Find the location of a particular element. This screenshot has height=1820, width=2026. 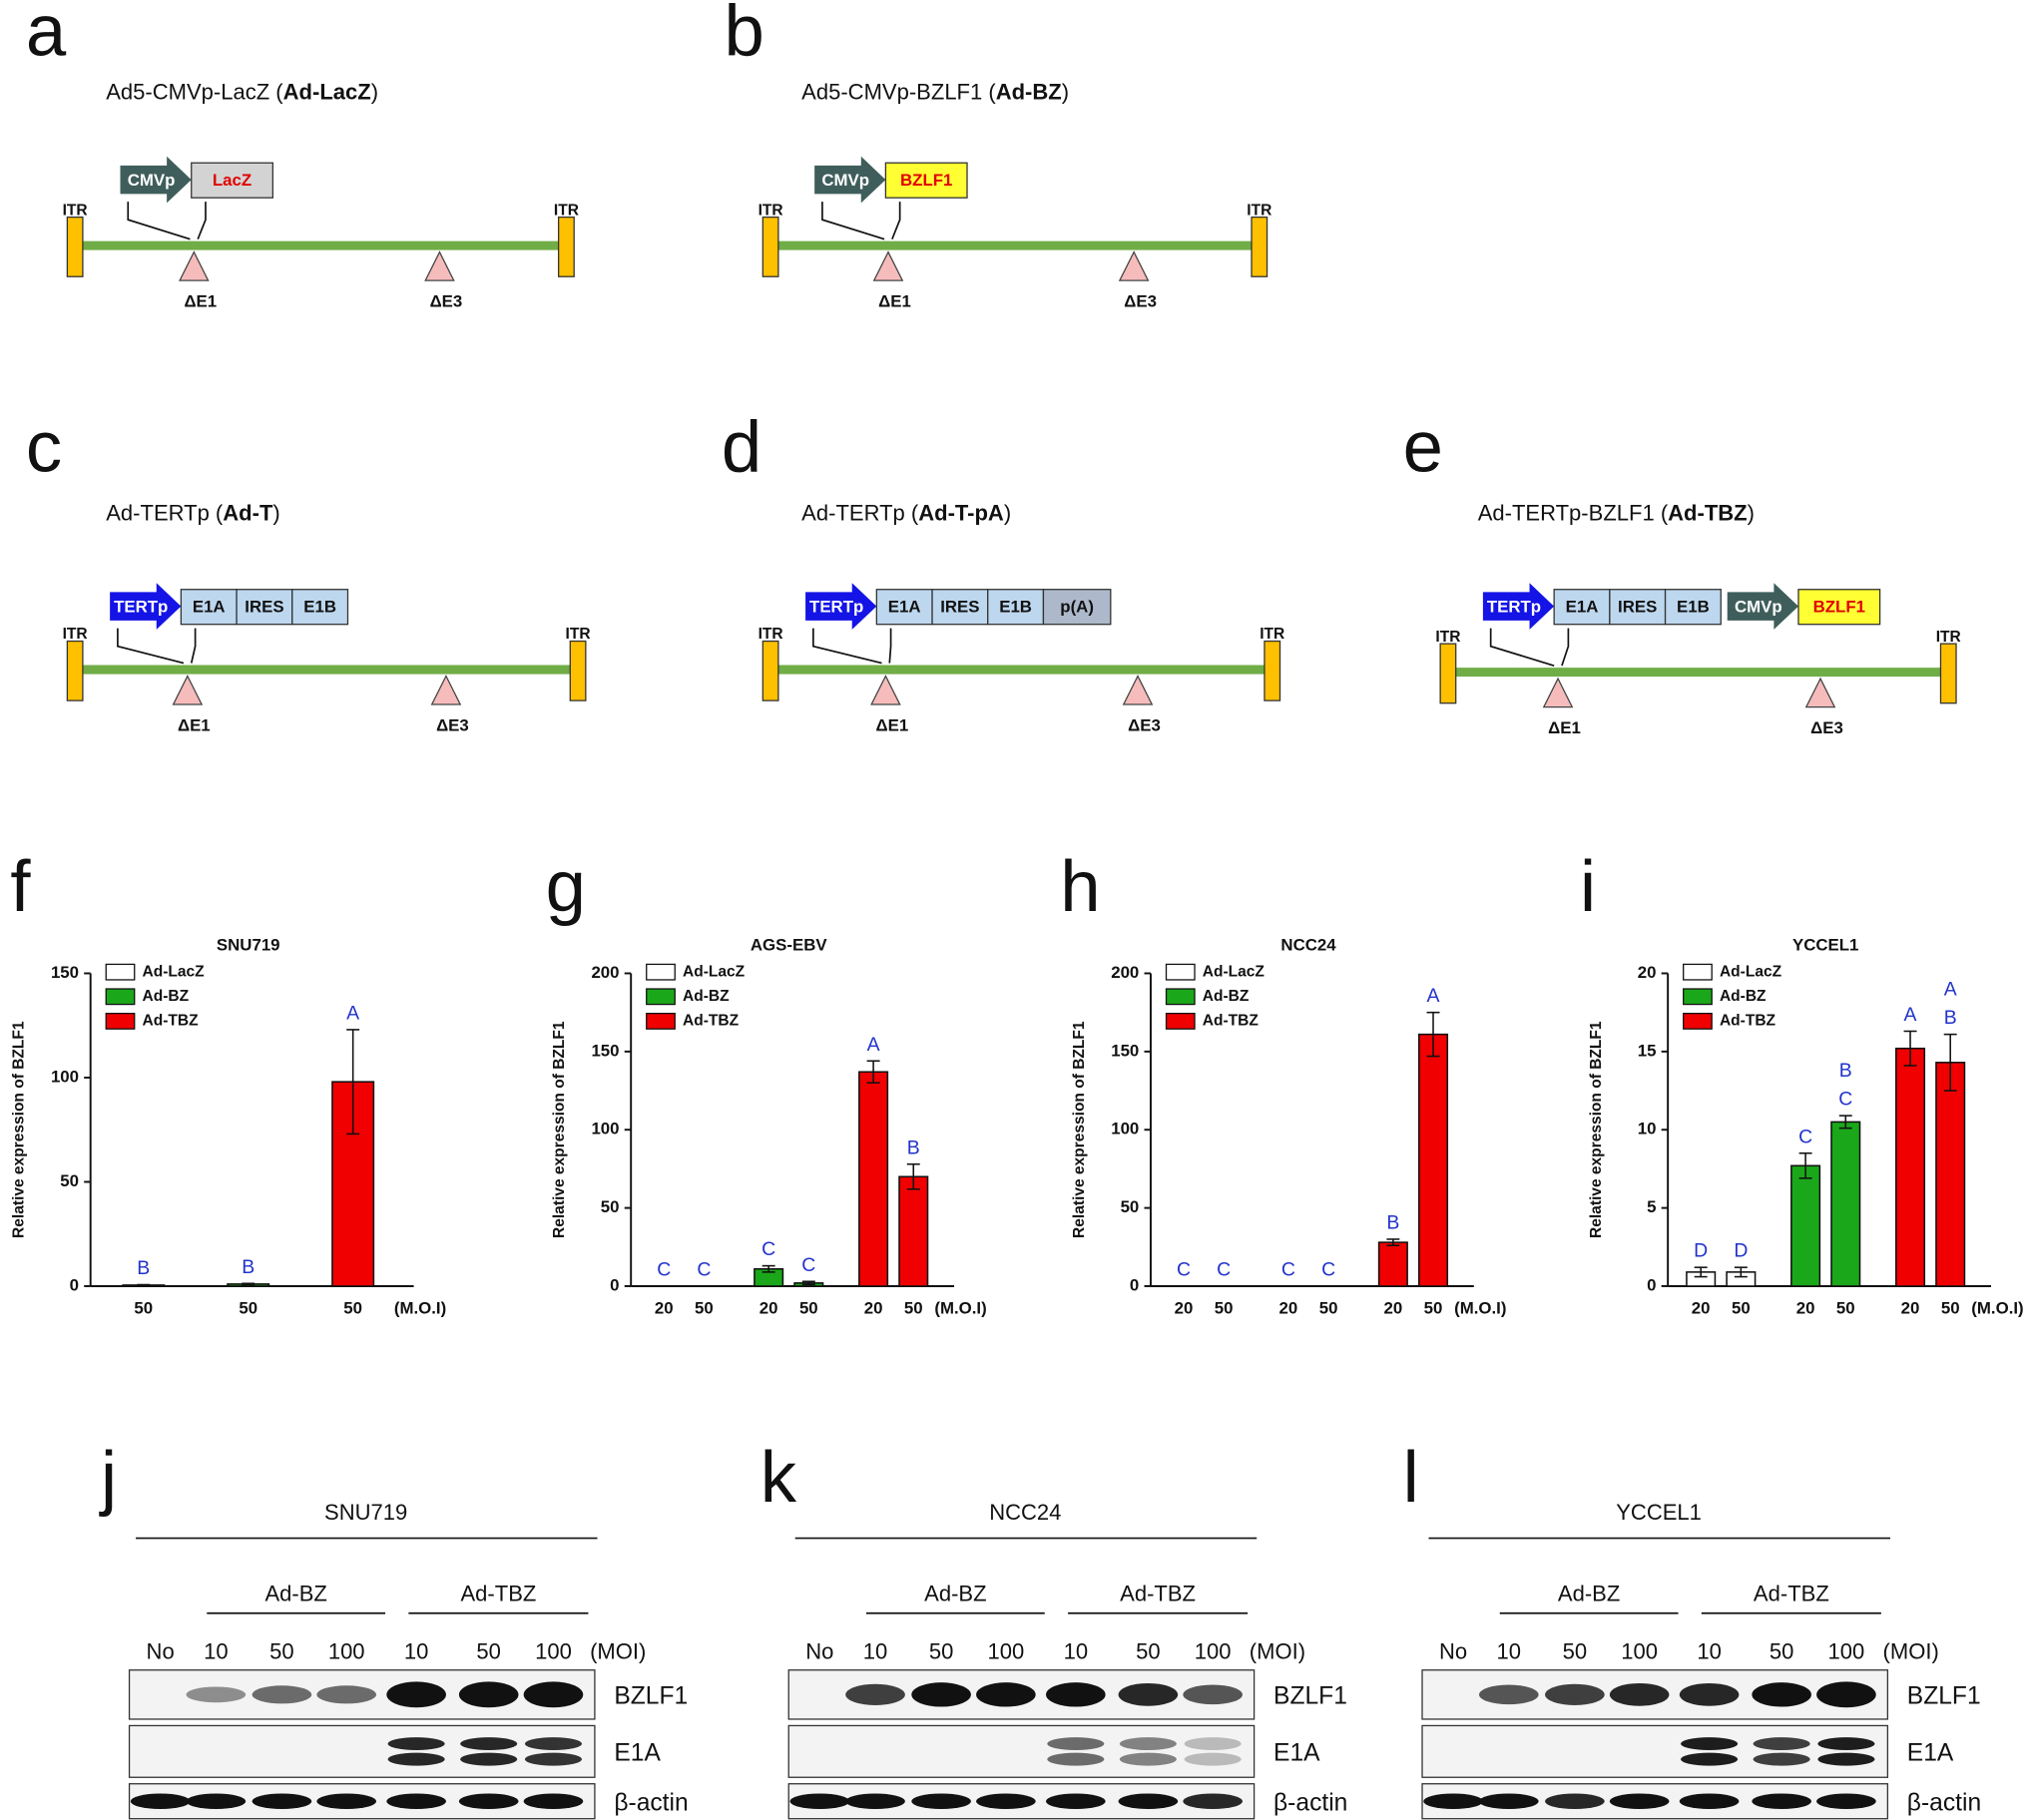

bar is located at coordinates (873, 1179).